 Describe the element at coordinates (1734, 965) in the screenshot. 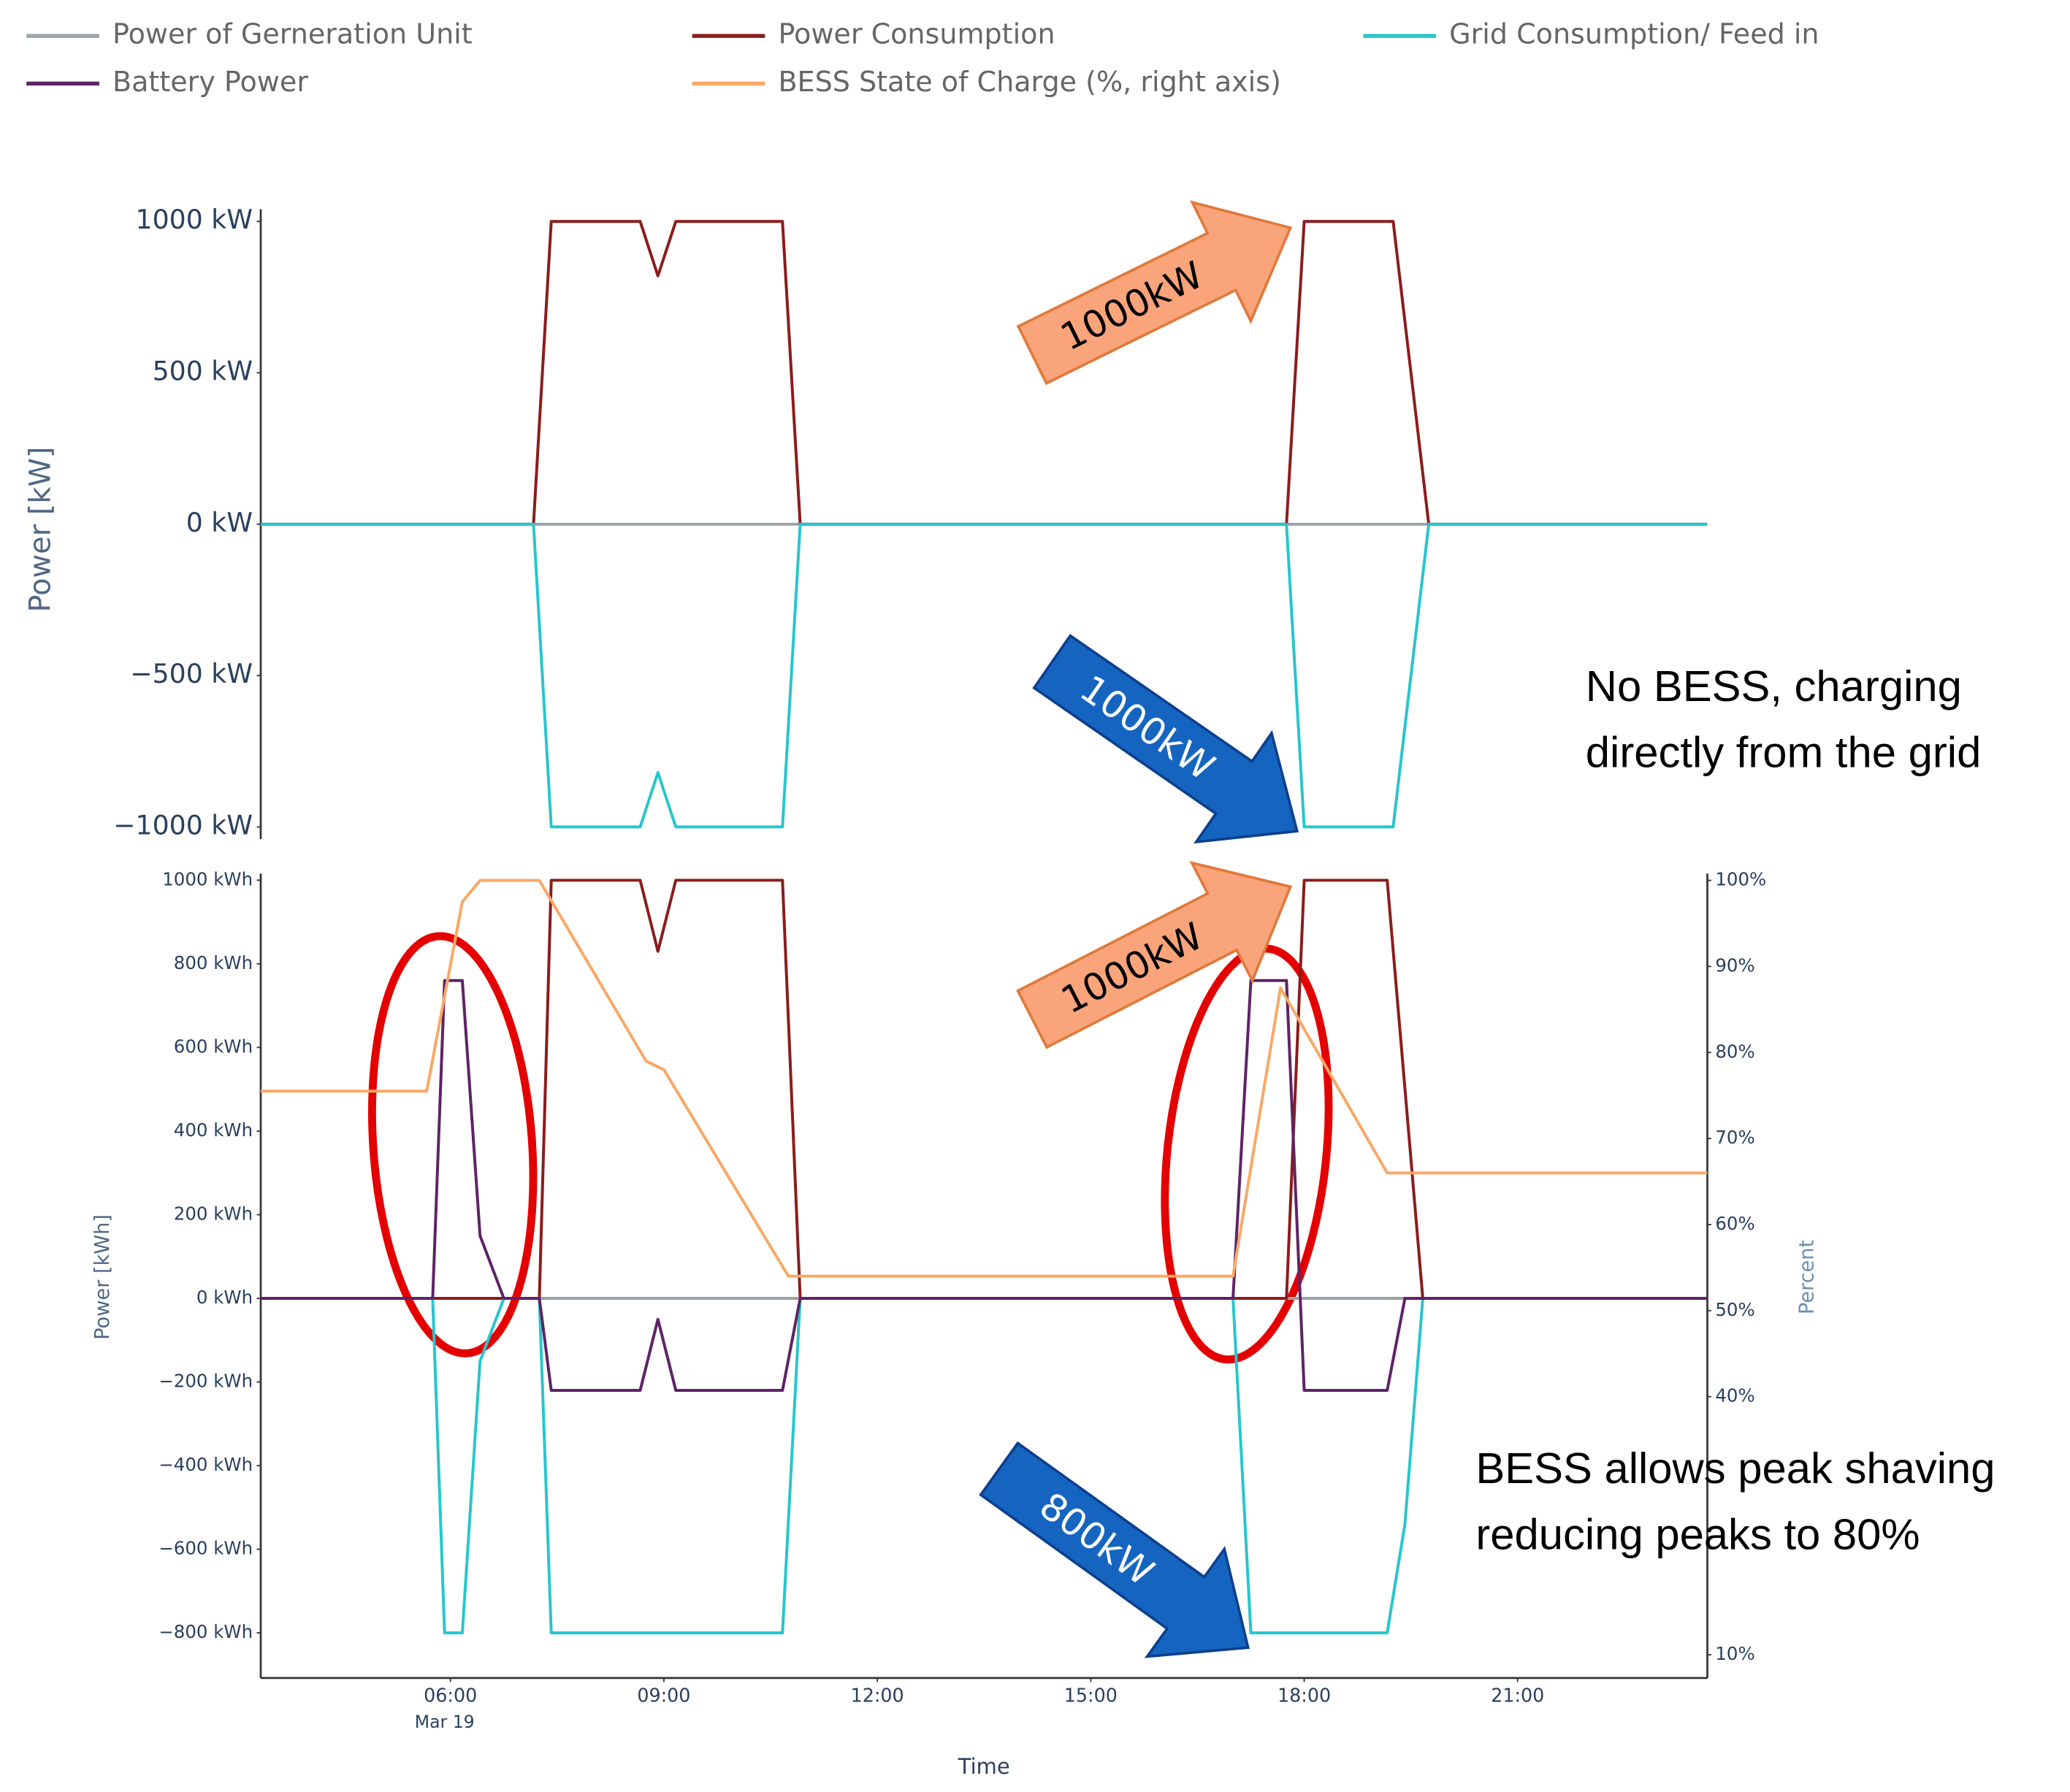

I see `y2-tick-label: 90%` at that location.